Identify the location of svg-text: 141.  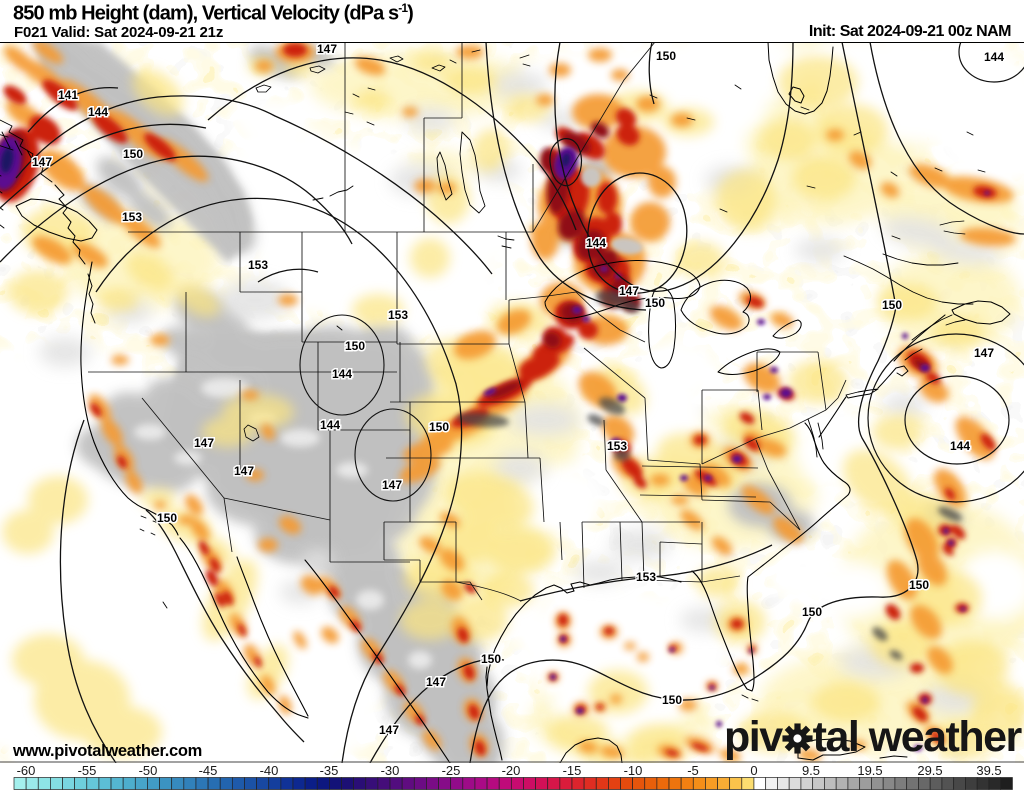
(68, 95).